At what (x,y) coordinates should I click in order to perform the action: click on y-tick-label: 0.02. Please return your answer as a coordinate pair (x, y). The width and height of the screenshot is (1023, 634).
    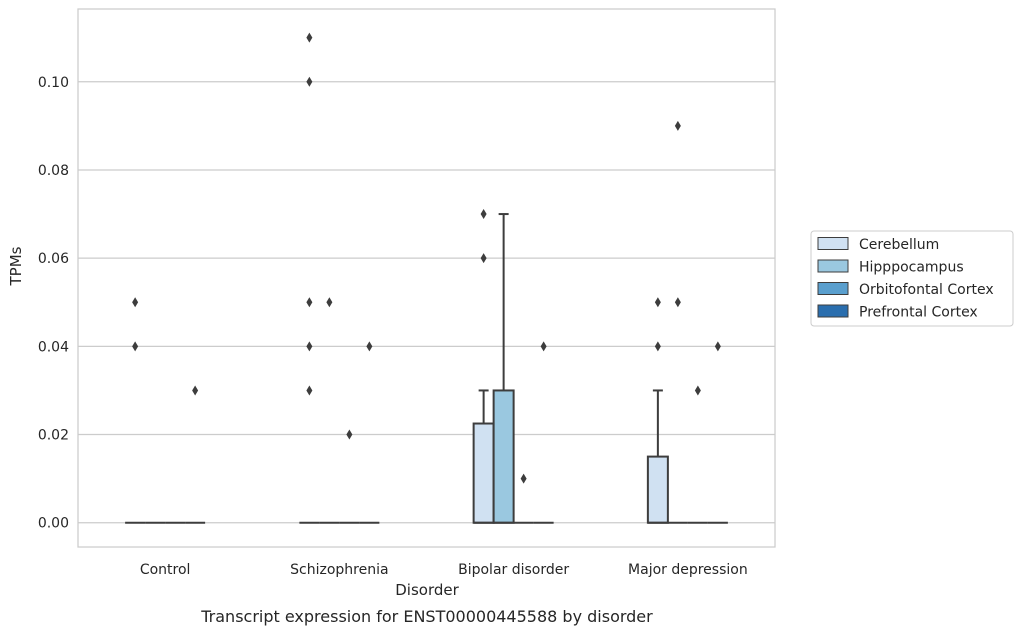
    Looking at the image, I should click on (53, 436).